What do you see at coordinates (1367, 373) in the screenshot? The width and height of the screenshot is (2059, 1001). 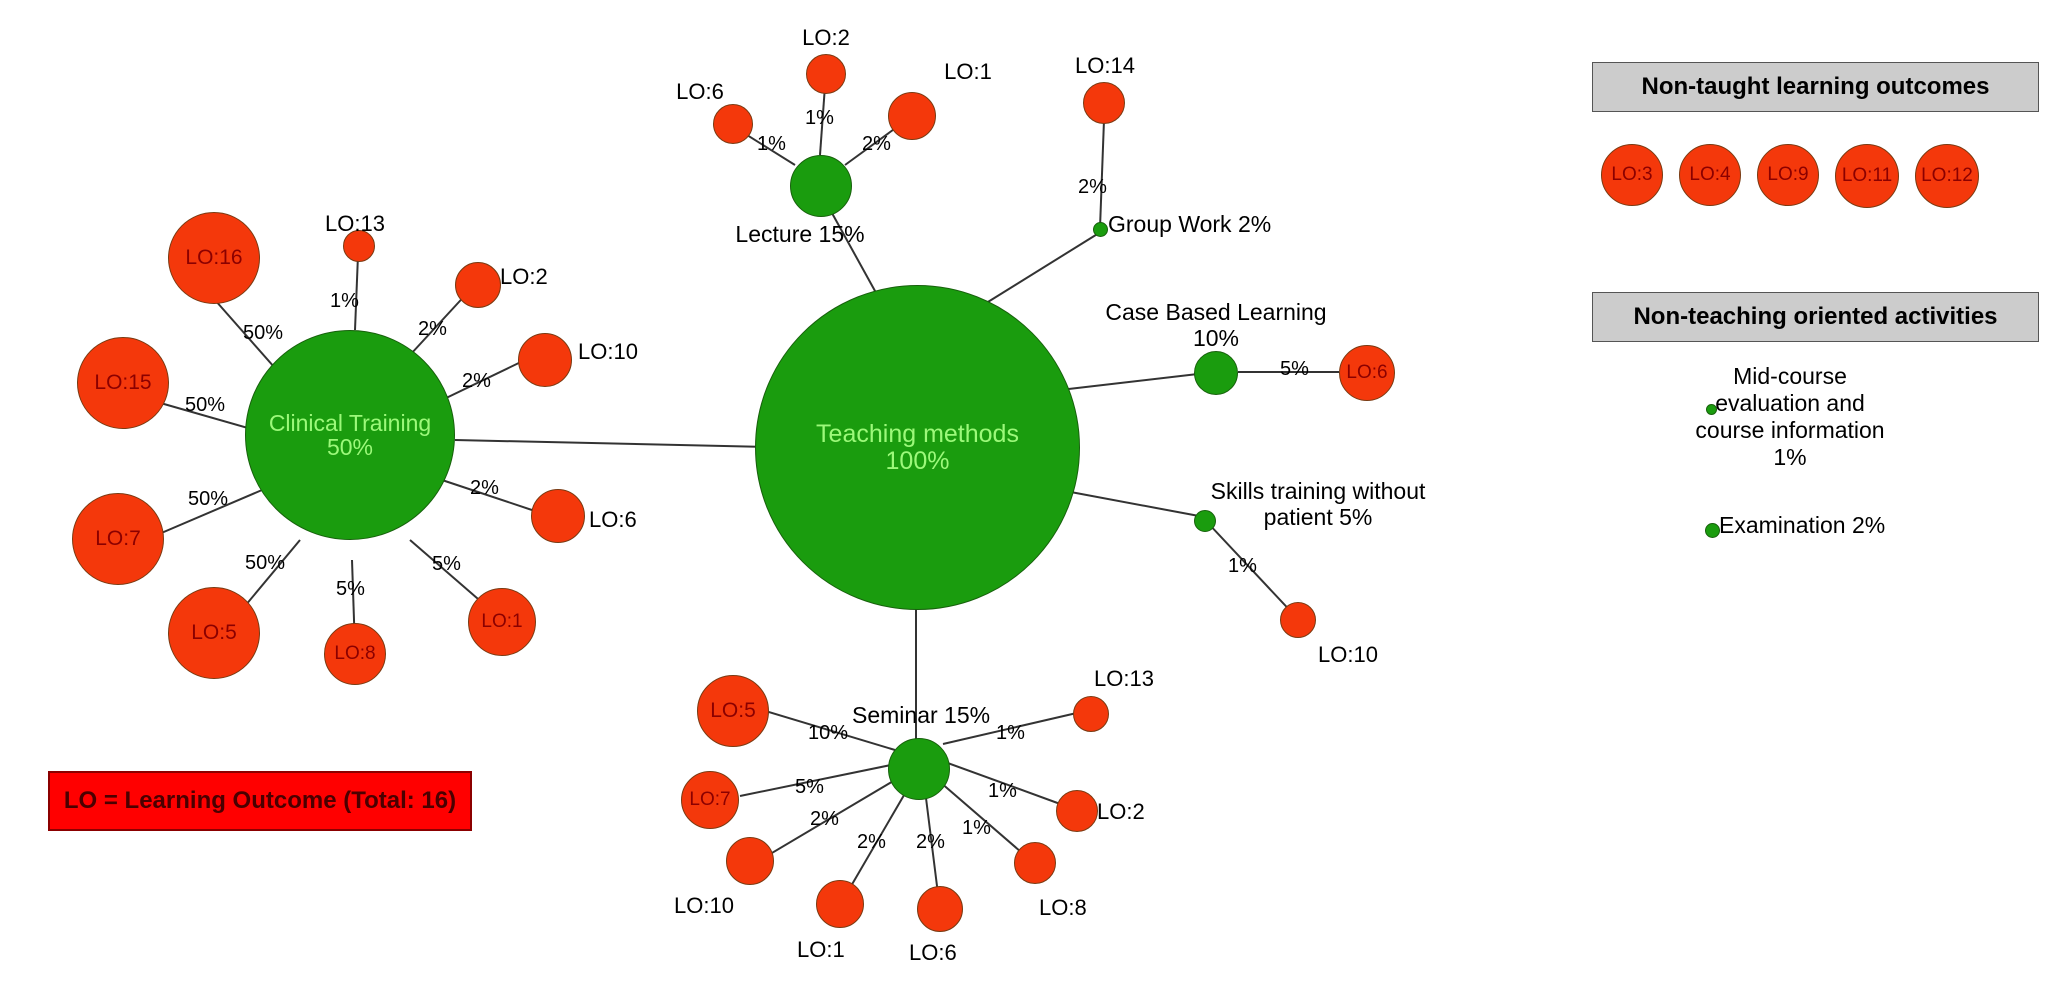 I see `node-cbl-lo6: LO:6` at bounding box center [1367, 373].